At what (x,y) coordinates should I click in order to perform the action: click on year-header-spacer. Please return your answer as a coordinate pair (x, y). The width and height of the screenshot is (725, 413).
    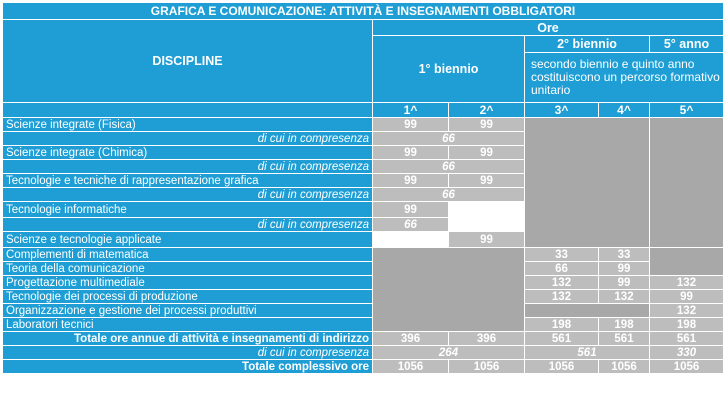
    Looking at the image, I should click on (187, 110).